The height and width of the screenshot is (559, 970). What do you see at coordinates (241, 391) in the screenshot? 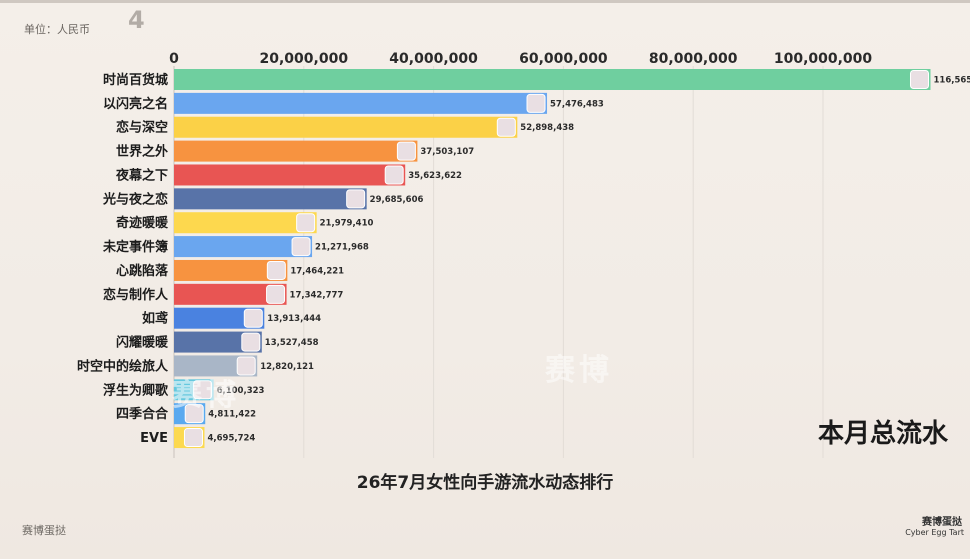
I see `value-label: 6,100,323` at bounding box center [241, 391].